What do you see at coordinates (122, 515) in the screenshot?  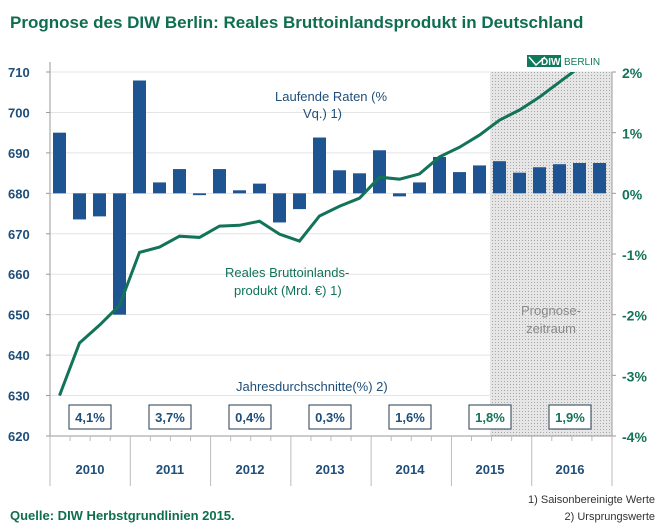 I see `source-note: Quelle: DIW Herbstgrundlinien 2015.` at bounding box center [122, 515].